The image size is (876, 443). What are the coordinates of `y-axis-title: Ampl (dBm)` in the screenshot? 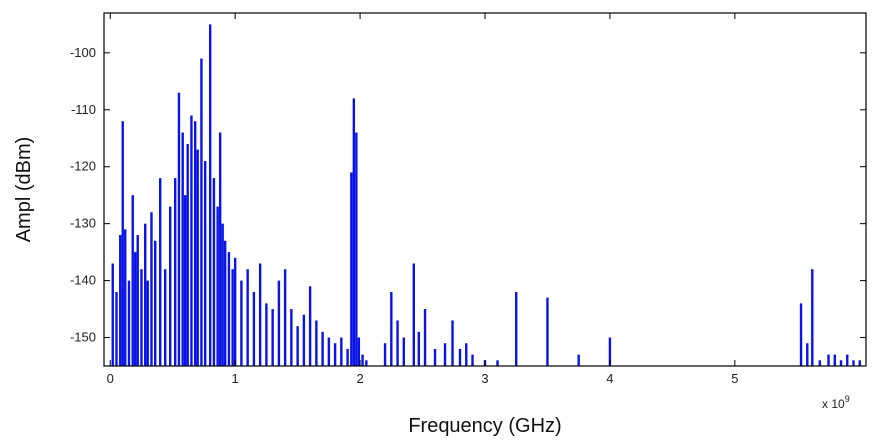 It's located at (24, 190).